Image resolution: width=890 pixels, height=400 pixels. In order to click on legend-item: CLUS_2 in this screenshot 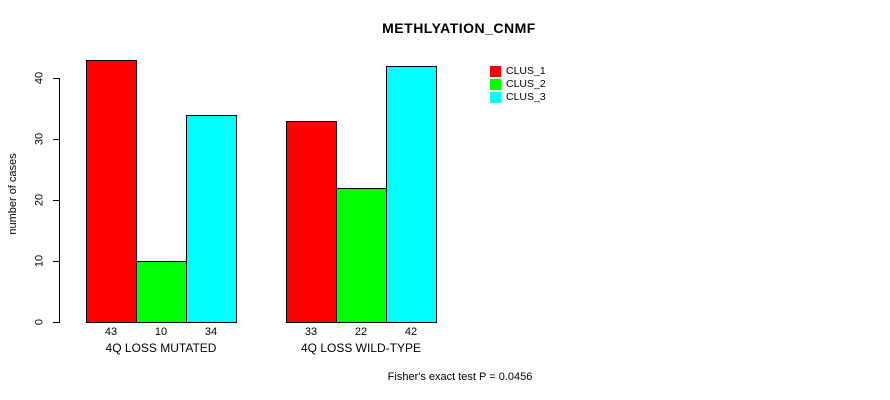, I will do `click(518, 84)`.